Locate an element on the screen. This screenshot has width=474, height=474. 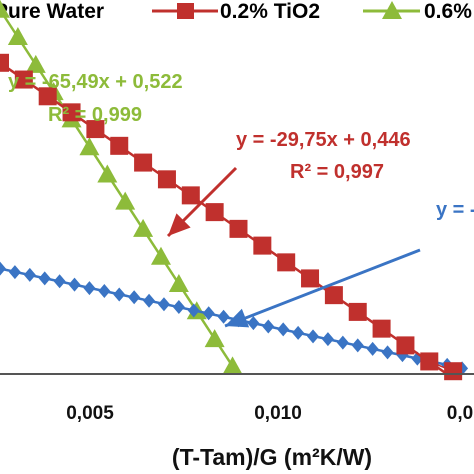
annotation-equation-pure-water: y = - is located at coordinates (455, 210).